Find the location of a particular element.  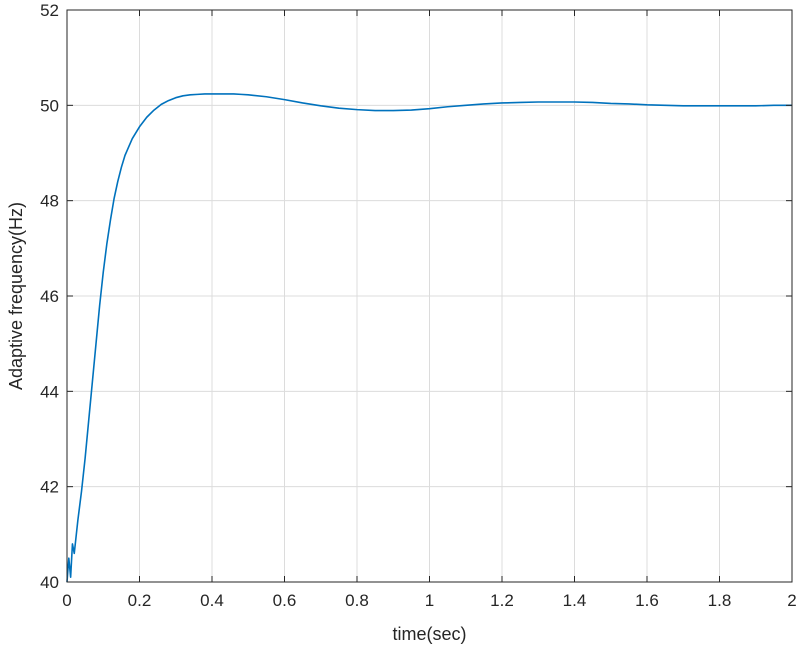

x-tick-label: 1.8 is located at coordinates (720, 600).